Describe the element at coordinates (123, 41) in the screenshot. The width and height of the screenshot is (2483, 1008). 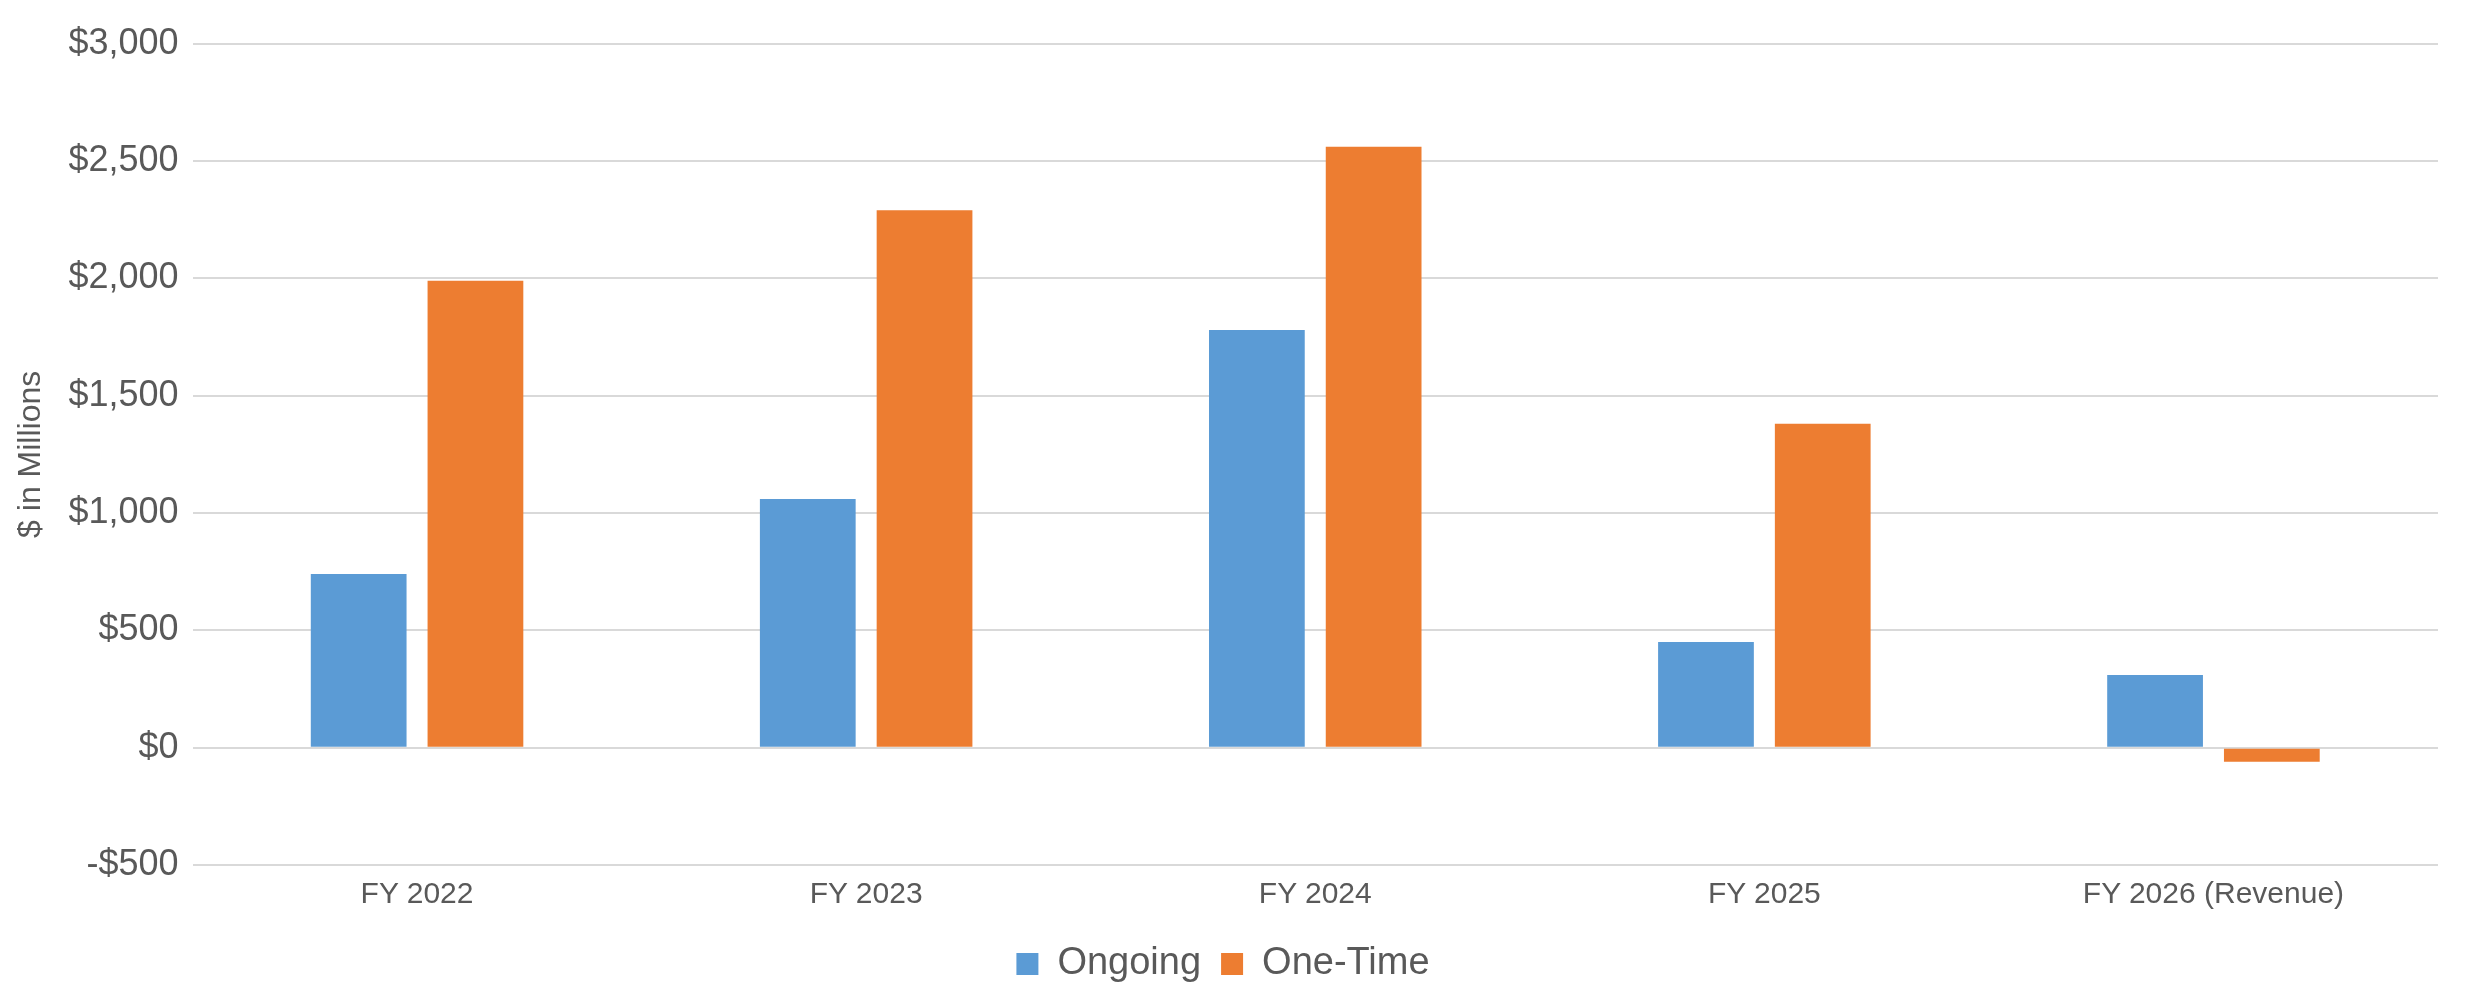
I see `y-tick-label: $3,000` at that location.